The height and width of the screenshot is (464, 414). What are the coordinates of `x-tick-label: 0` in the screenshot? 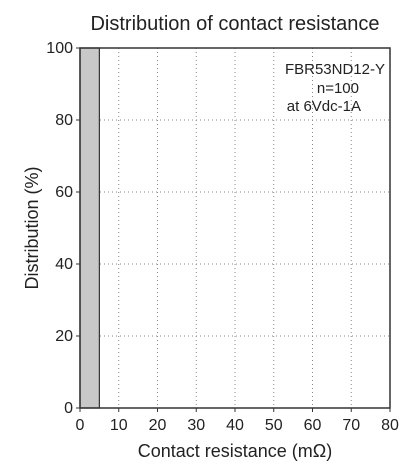 It's located at (80, 425).